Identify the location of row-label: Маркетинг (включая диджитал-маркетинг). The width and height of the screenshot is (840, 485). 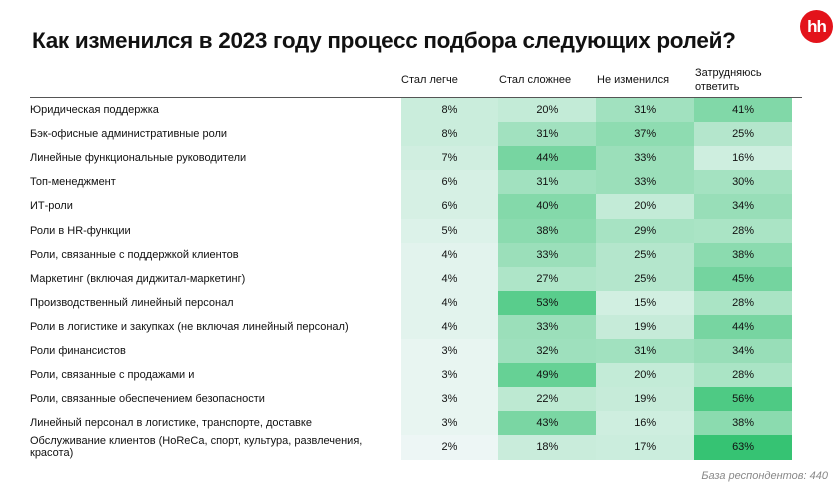
(138, 278).